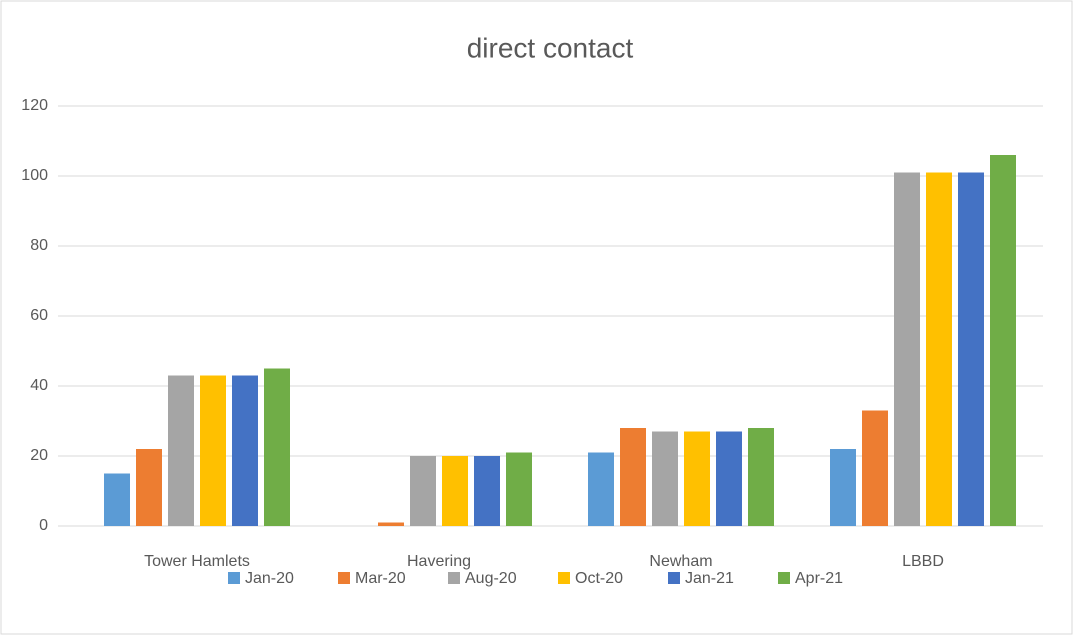  What do you see at coordinates (269, 578) in the screenshot?
I see `legend-label: Jan-20` at bounding box center [269, 578].